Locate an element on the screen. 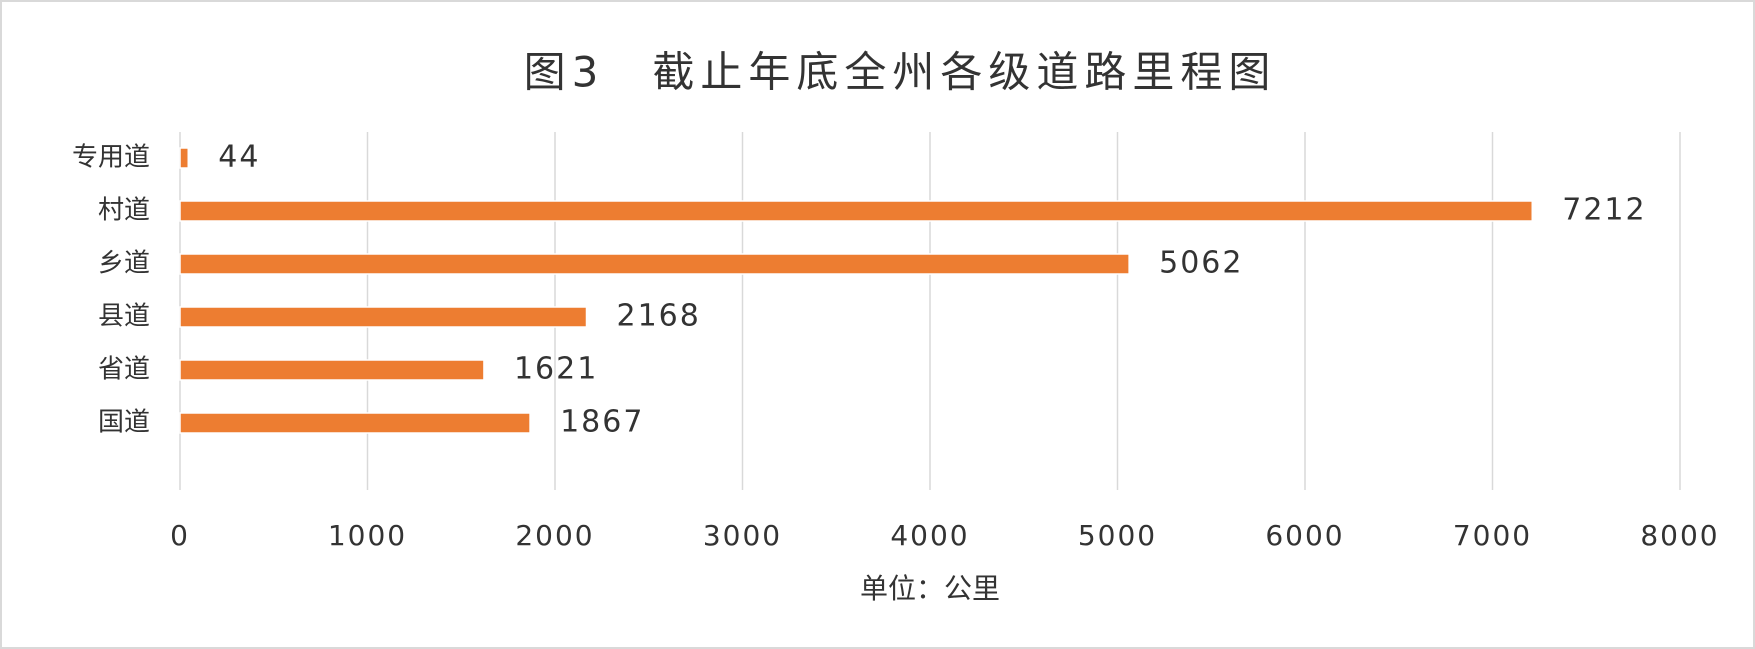 This screenshot has height=649, width=1755. y-tick-label: 村道 is located at coordinates (124, 211).